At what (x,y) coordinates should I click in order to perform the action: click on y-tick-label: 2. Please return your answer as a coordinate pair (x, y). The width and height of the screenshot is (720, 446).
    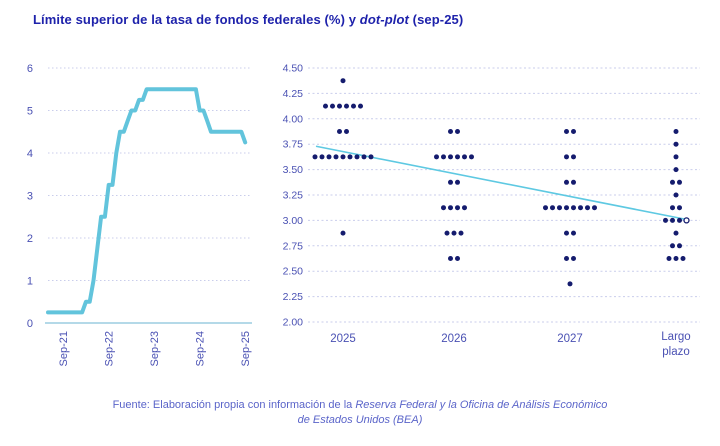
    Looking at the image, I should click on (30, 239).